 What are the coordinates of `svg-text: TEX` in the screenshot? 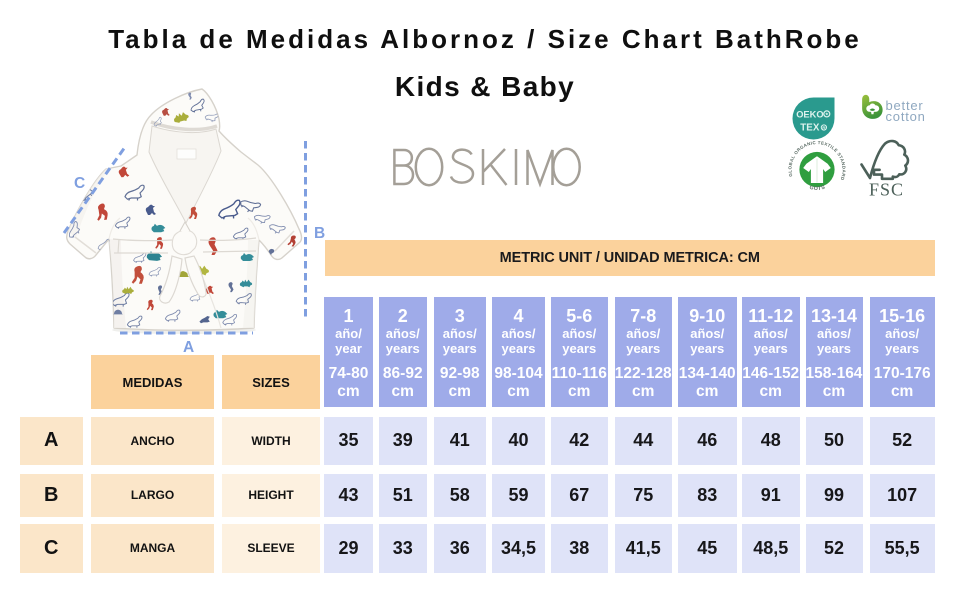 It's located at (810, 128).